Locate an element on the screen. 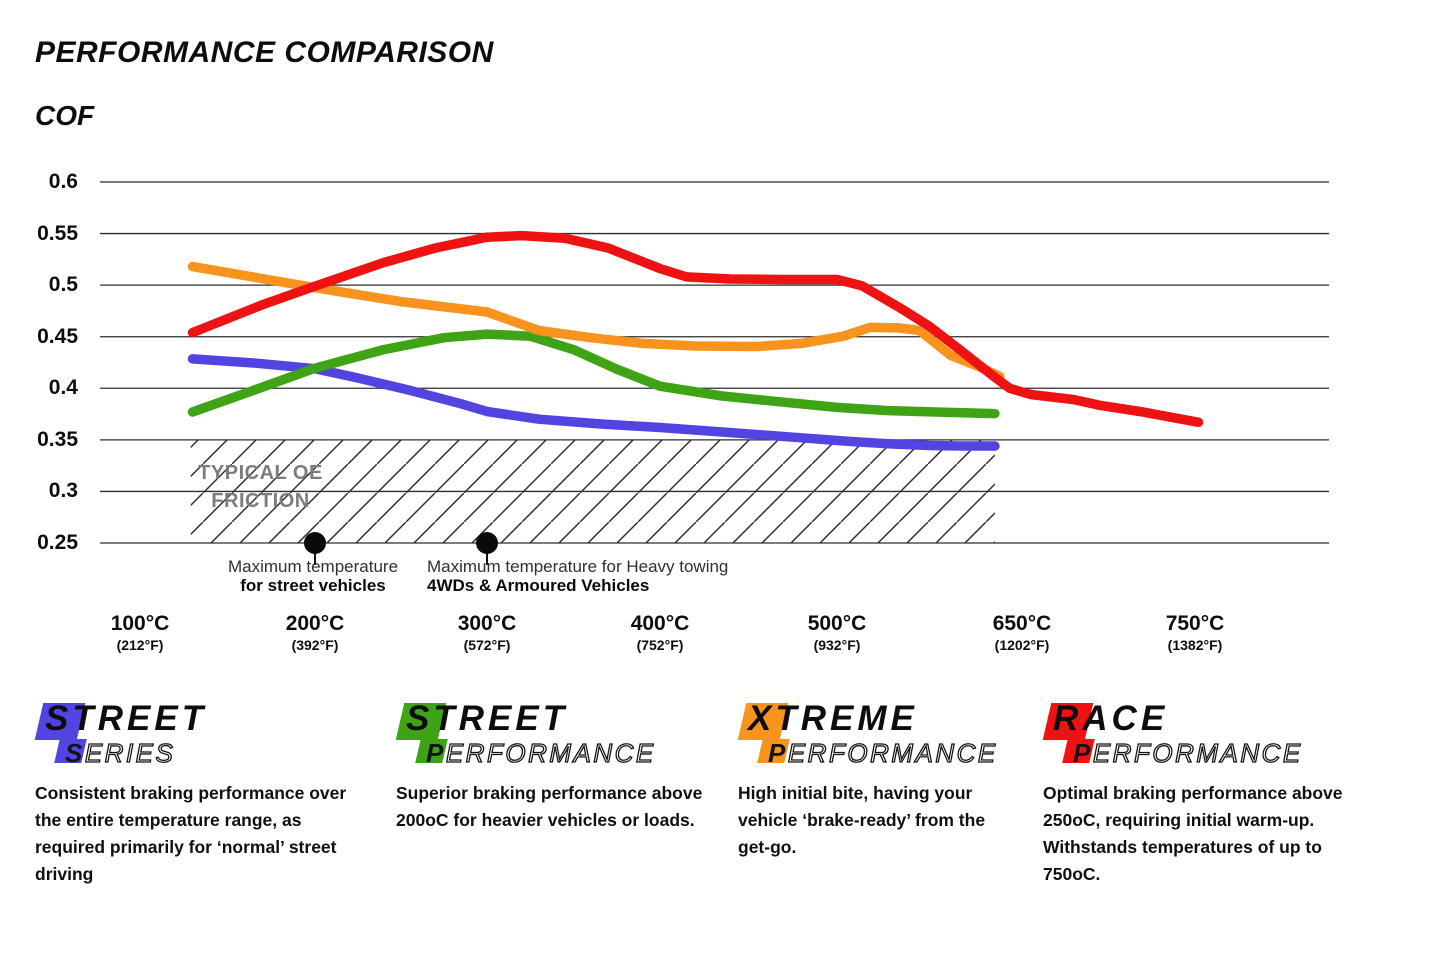  x-tick-celsius: 300°C is located at coordinates (487, 623).